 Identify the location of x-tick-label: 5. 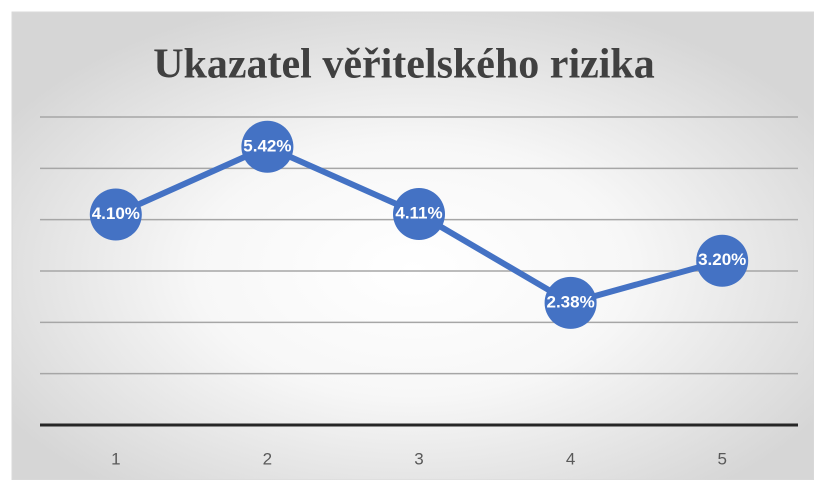
(721, 458).